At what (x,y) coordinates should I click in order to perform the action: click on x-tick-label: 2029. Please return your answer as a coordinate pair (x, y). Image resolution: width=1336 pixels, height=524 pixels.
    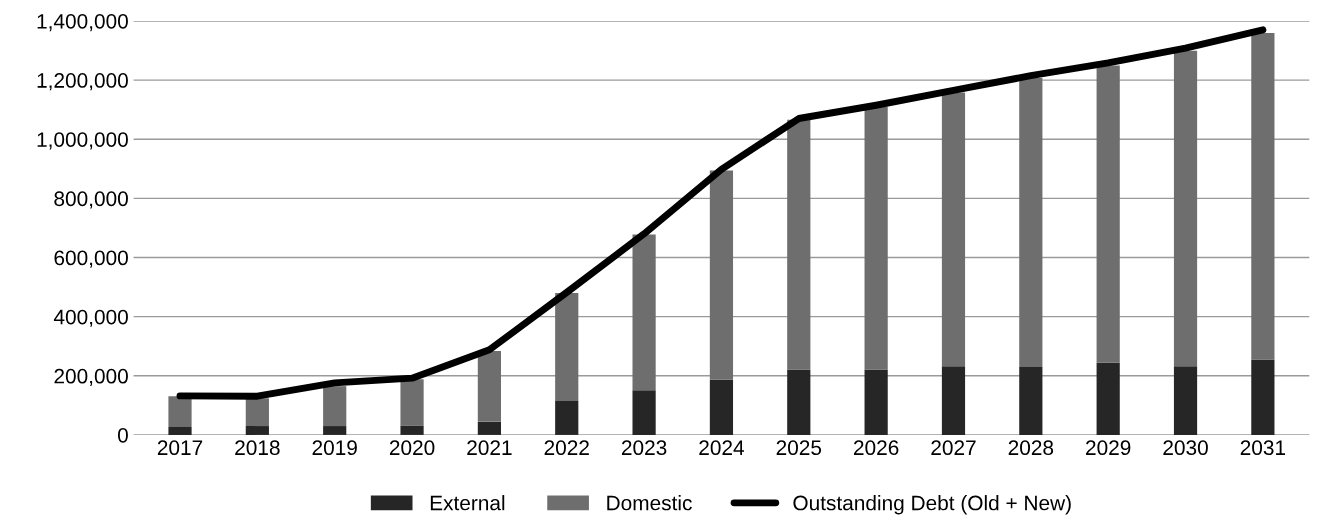
    Looking at the image, I should click on (1108, 448).